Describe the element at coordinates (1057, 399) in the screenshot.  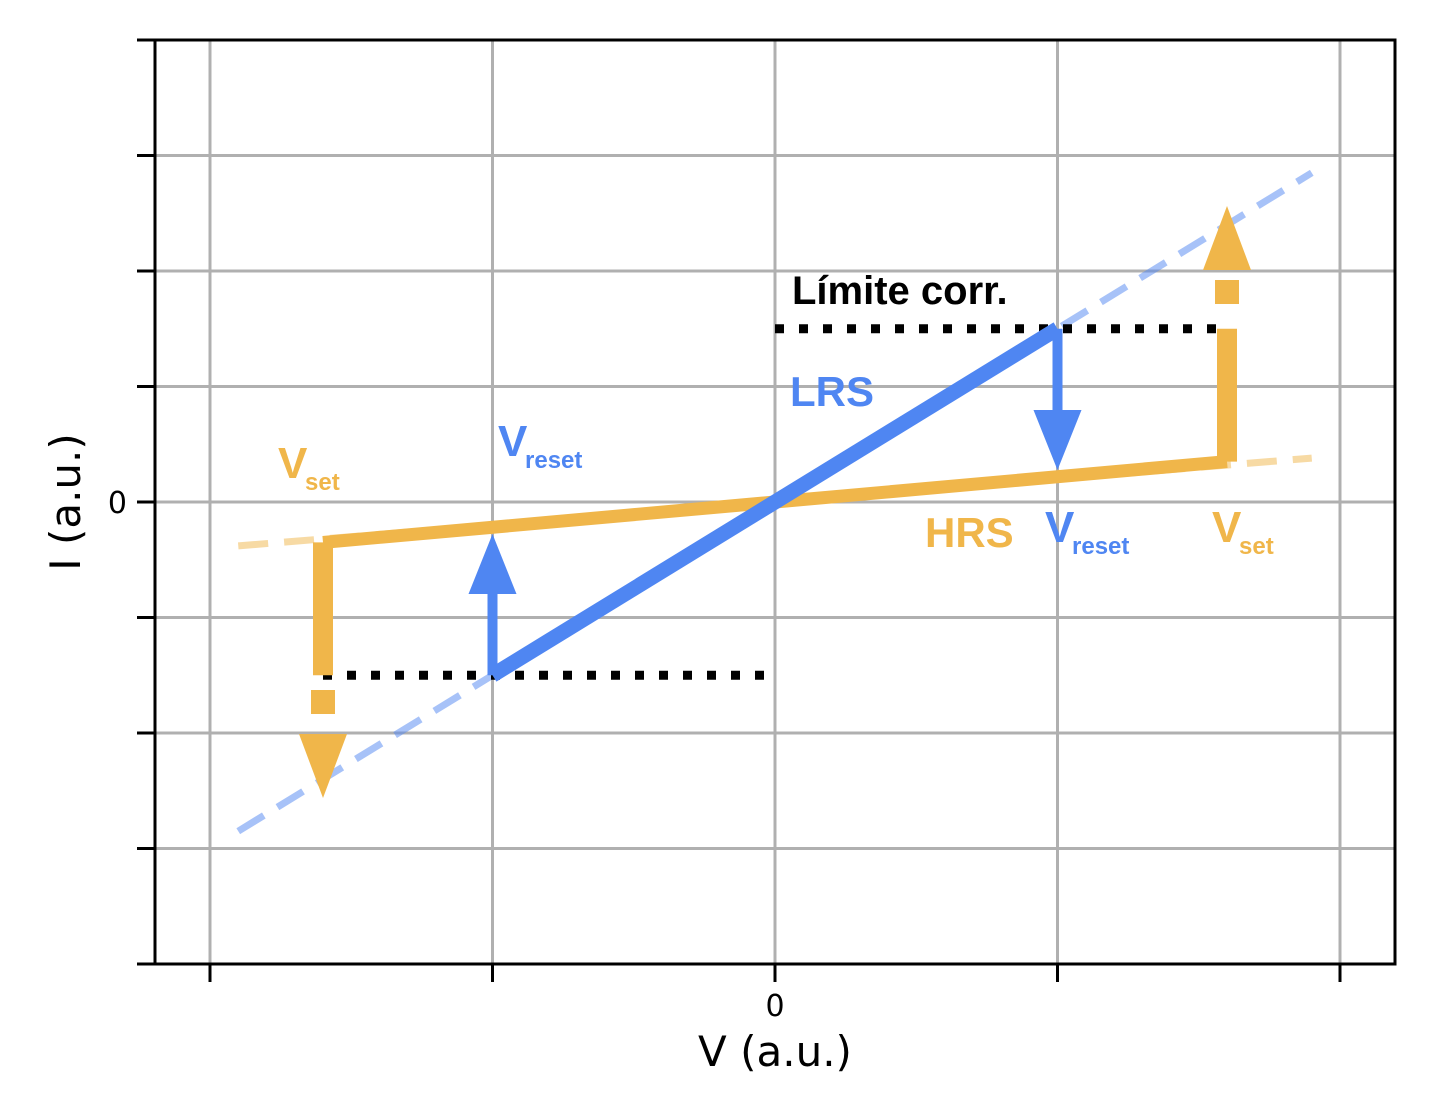
I see `reset-arrow-positive` at that location.